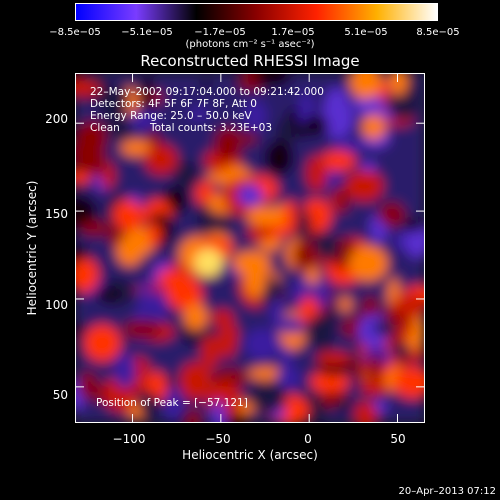 The image size is (500, 500). What do you see at coordinates (208, 262) in the screenshot?
I see `peak-marker` at bounding box center [208, 262].